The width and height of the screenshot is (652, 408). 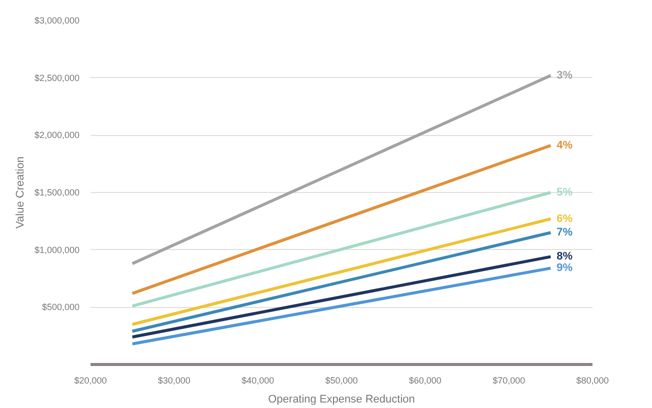 What do you see at coordinates (564, 232) in the screenshot?
I see `series-label: 7%` at bounding box center [564, 232].